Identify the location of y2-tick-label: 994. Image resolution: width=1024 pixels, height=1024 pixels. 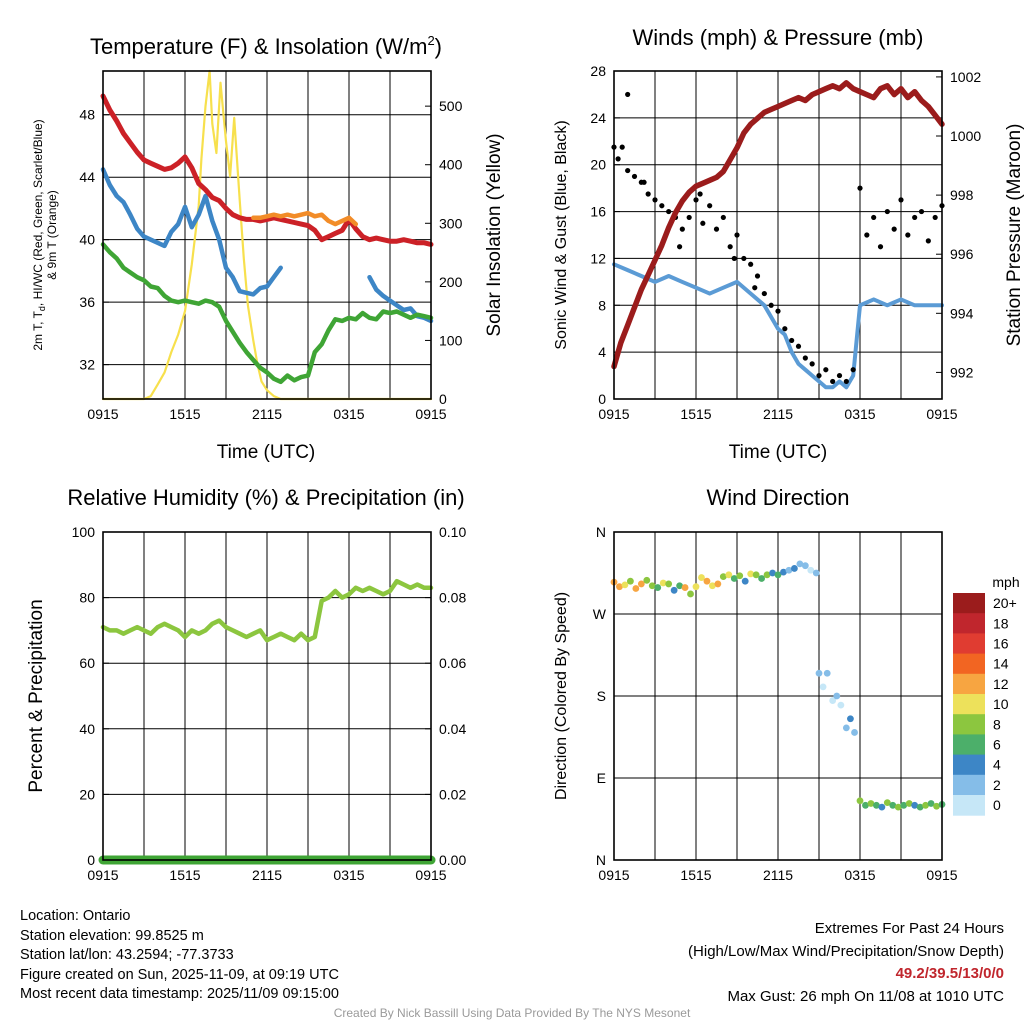
(962, 313).